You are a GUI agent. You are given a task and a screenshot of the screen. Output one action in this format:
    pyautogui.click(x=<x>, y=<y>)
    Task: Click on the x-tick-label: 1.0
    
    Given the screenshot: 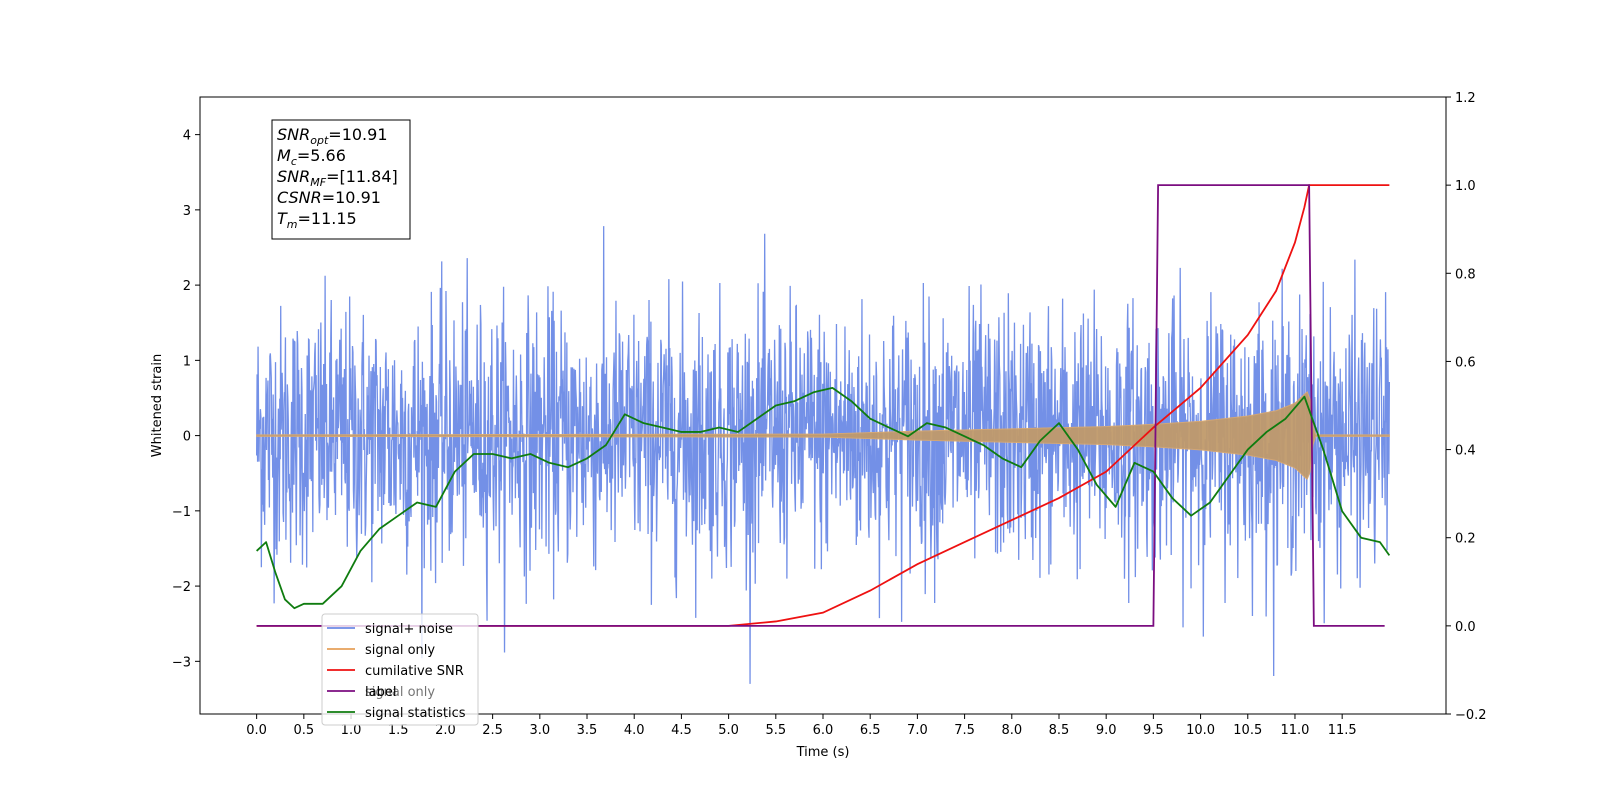 What is the action you would take?
    pyautogui.click(x=351, y=730)
    